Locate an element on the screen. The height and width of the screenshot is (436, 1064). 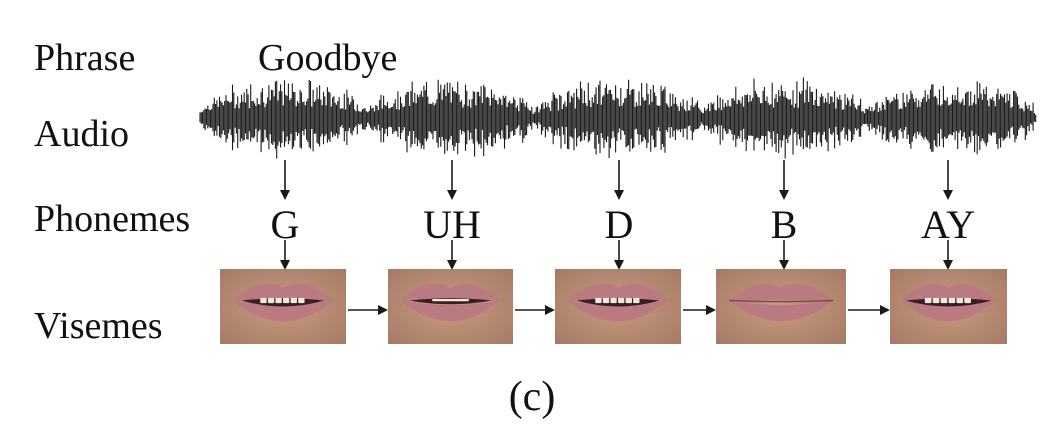
phoneme-label: D is located at coordinates (619, 224).